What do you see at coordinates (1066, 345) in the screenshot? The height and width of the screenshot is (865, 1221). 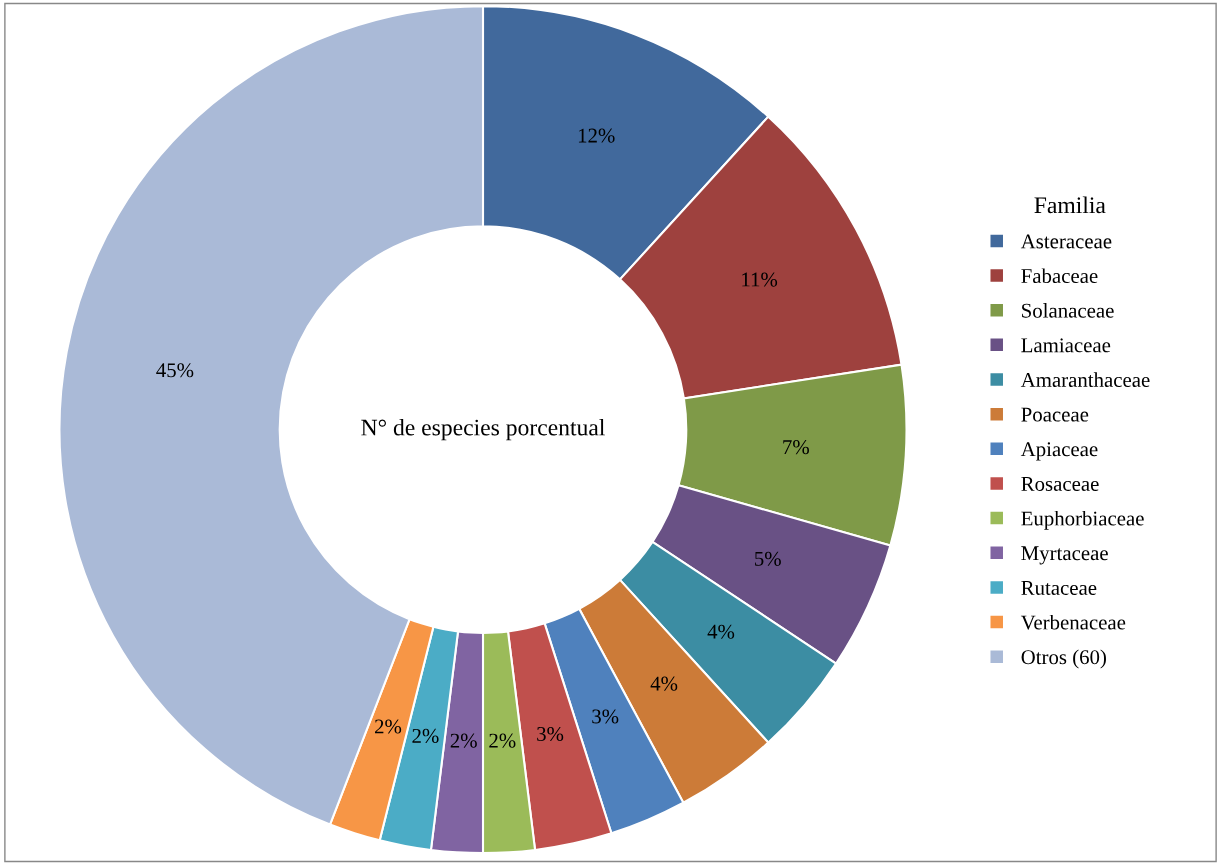 I see `legend-label: Lamiaceae` at bounding box center [1066, 345].